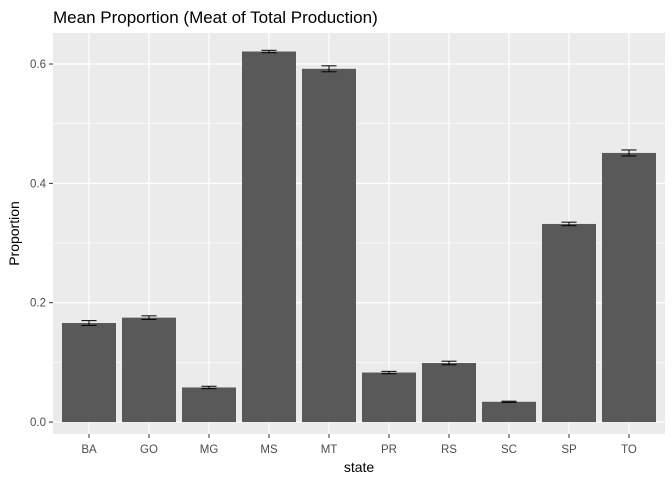 This screenshot has width=672, height=480. Describe the element at coordinates (209, 387) in the screenshot. I see `errorbar-mg` at that location.